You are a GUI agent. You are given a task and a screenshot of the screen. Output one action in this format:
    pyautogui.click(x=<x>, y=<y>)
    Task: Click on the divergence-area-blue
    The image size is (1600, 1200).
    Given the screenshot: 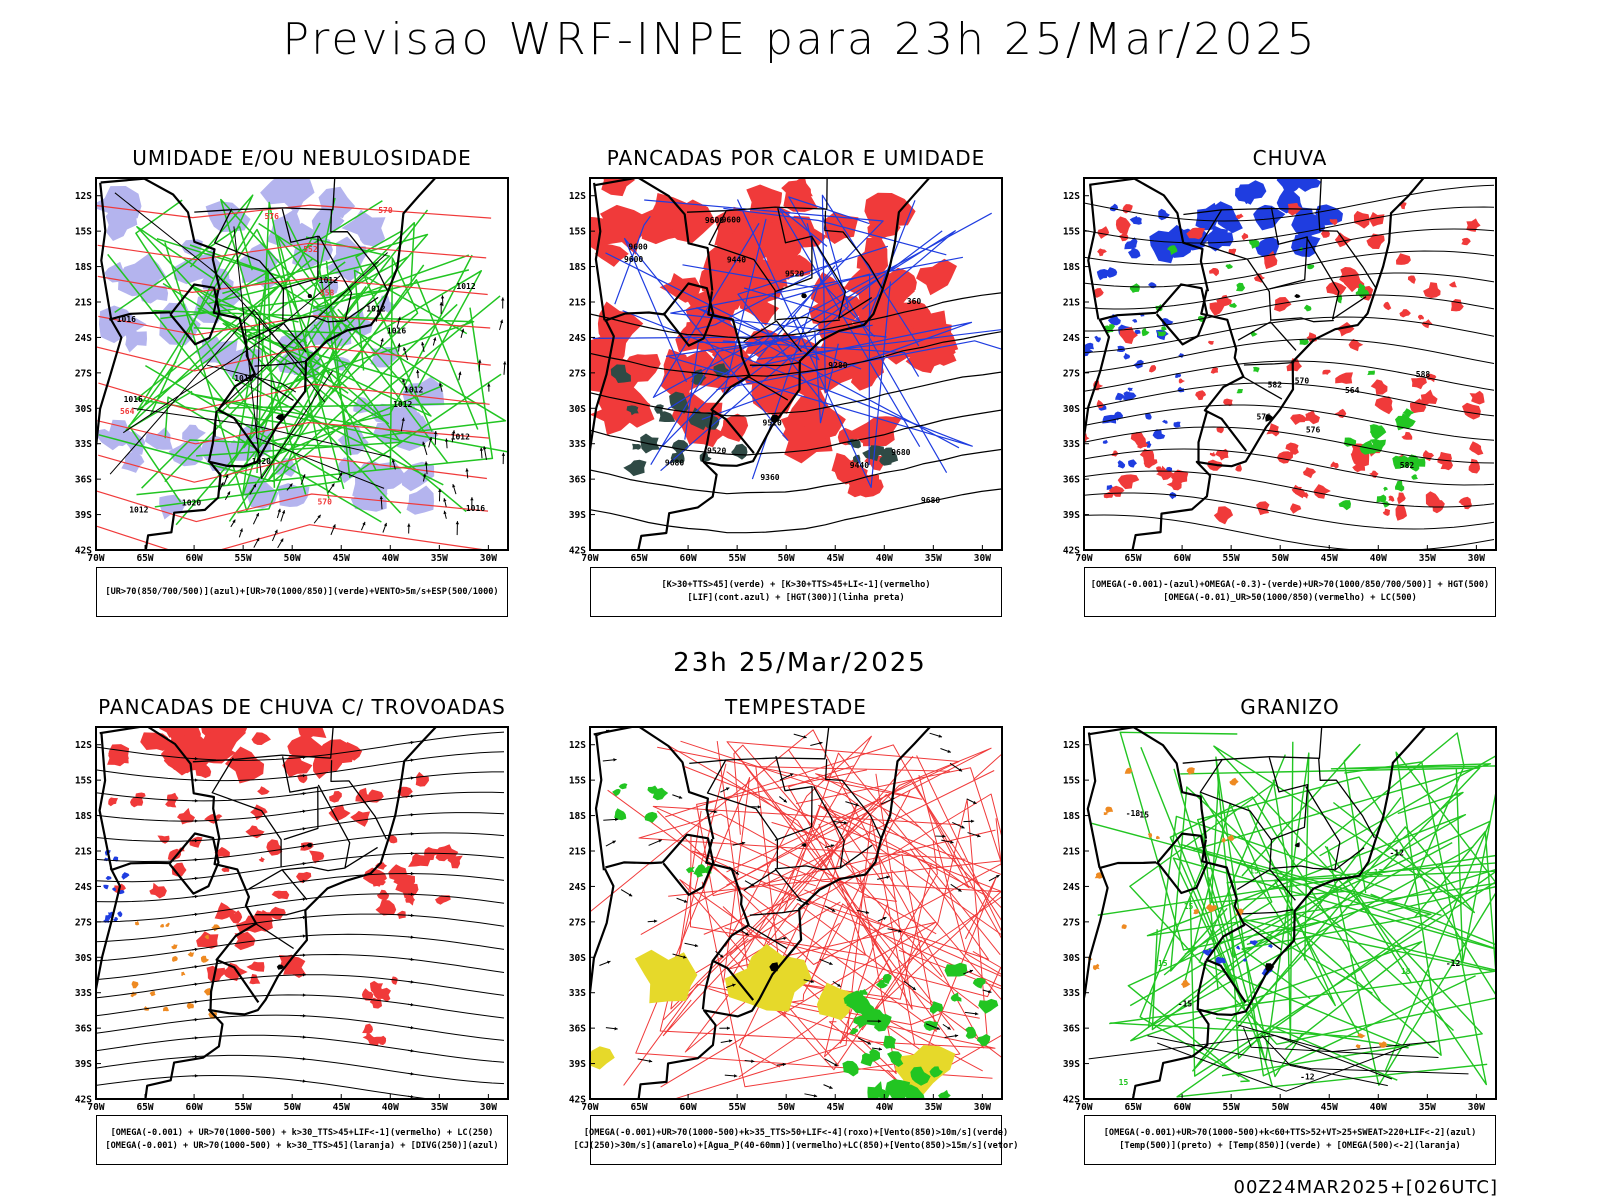 What is the action you would take?
    pyautogui.click(x=106, y=887)
    